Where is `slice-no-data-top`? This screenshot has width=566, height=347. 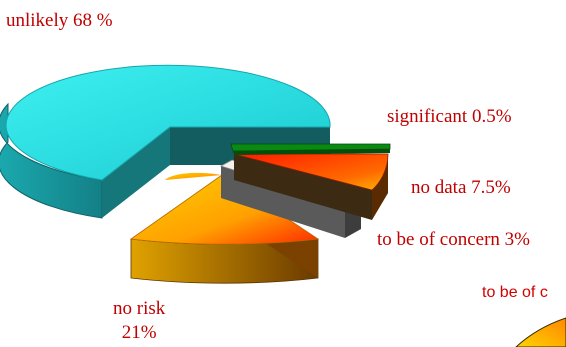 slice-no-data-top is located at coordinates (311, 172).